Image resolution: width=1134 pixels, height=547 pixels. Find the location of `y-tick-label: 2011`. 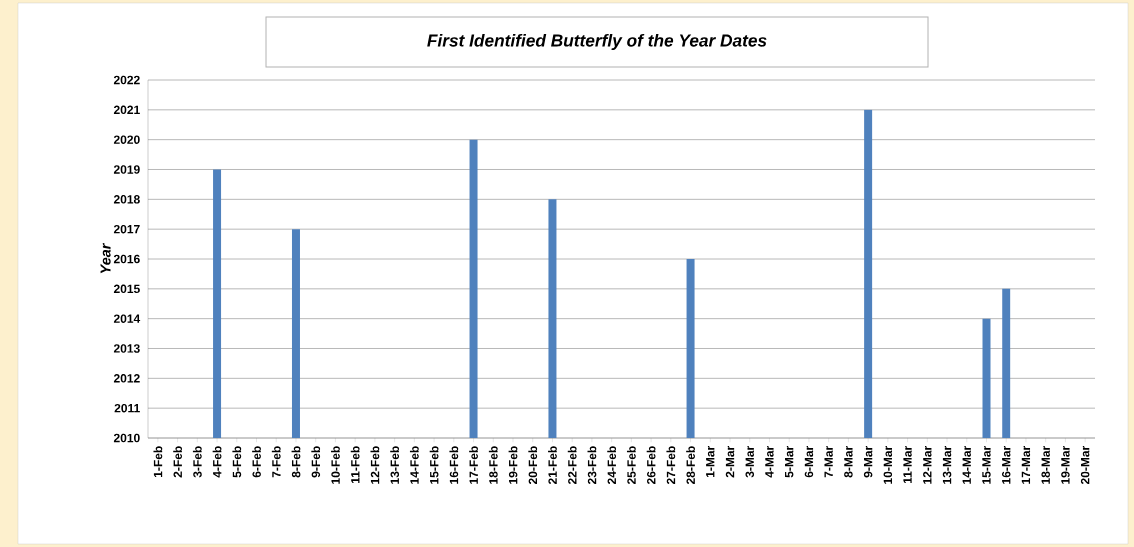

y-tick-label: 2011 is located at coordinates (127, 408).